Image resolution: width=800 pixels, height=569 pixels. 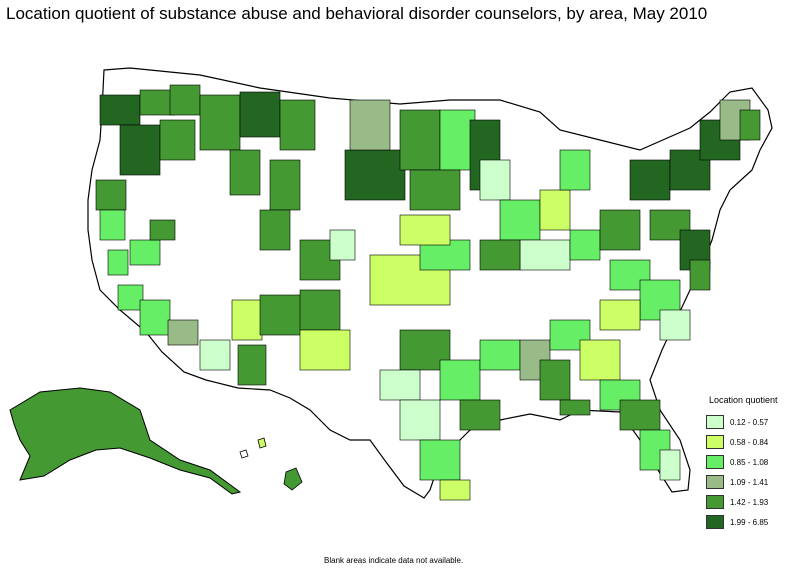 I want to click on legend-title: Location quotient, so click(x=743, y=400).